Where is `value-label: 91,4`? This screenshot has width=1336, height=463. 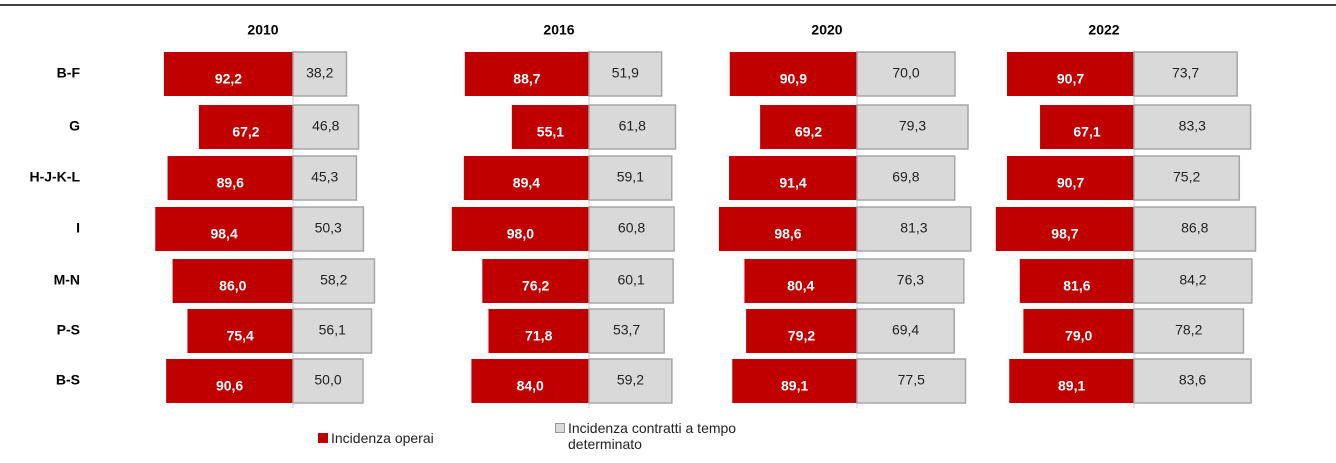
value-label: 91,4 is located at coordinates (792, 183).